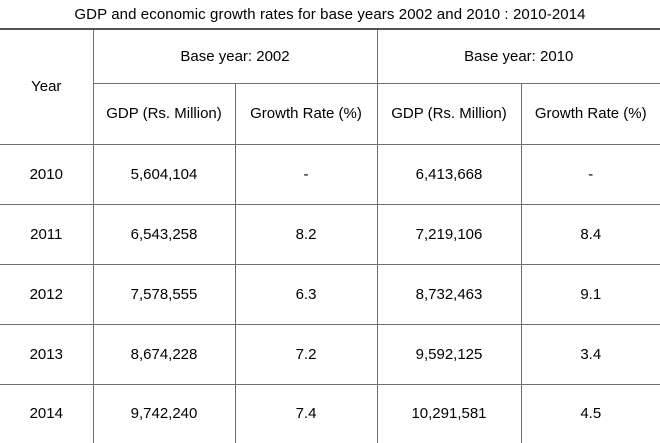  What do you see at coordinates (47, 354) in the screenshot?
I see `cell-year: 2013` at bounding box center [47, 354].